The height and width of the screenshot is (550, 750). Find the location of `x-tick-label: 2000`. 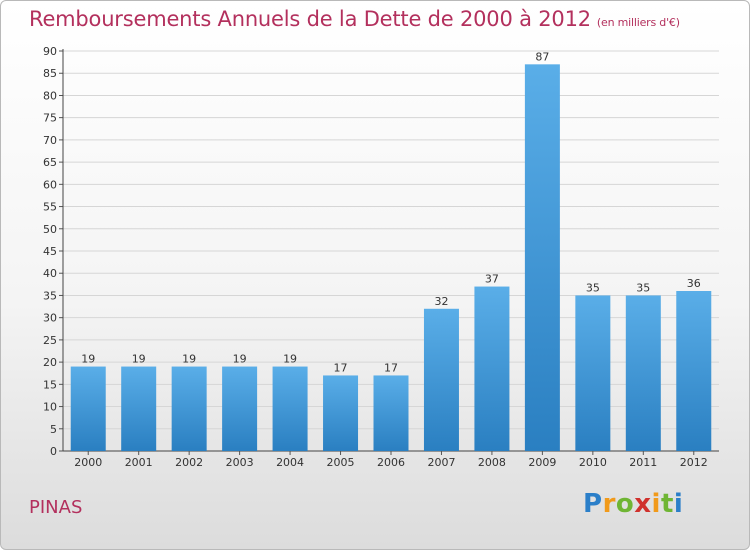

x-tick-label: 2000 is located at coordinates (88, 462).